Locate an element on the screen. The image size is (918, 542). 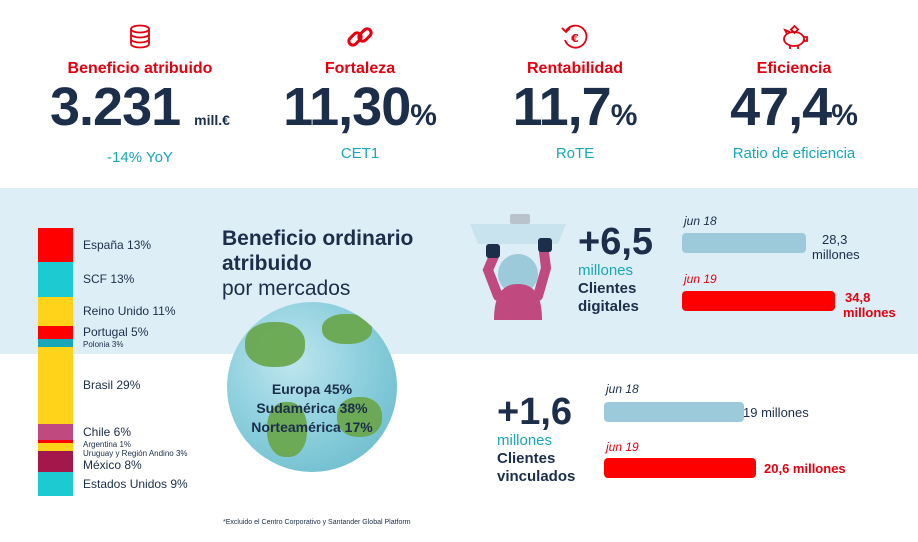
linked-curr-period: jun 19 is located at coordinates (622, 447).